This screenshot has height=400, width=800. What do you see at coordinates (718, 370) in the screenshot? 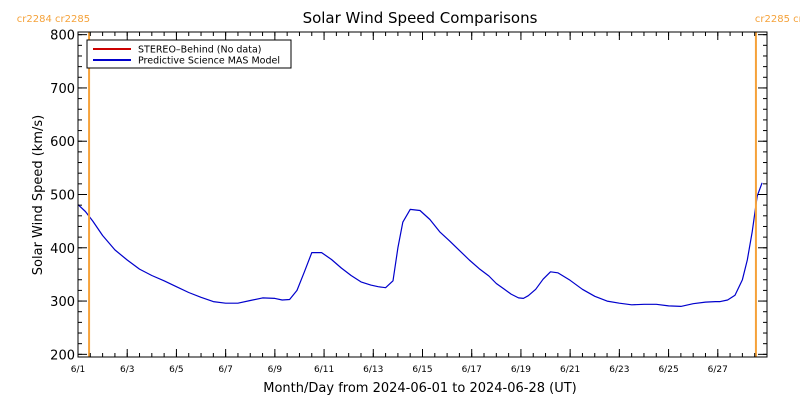
I see `x-tick-label: 6/27` at bounding box center [718, 370].